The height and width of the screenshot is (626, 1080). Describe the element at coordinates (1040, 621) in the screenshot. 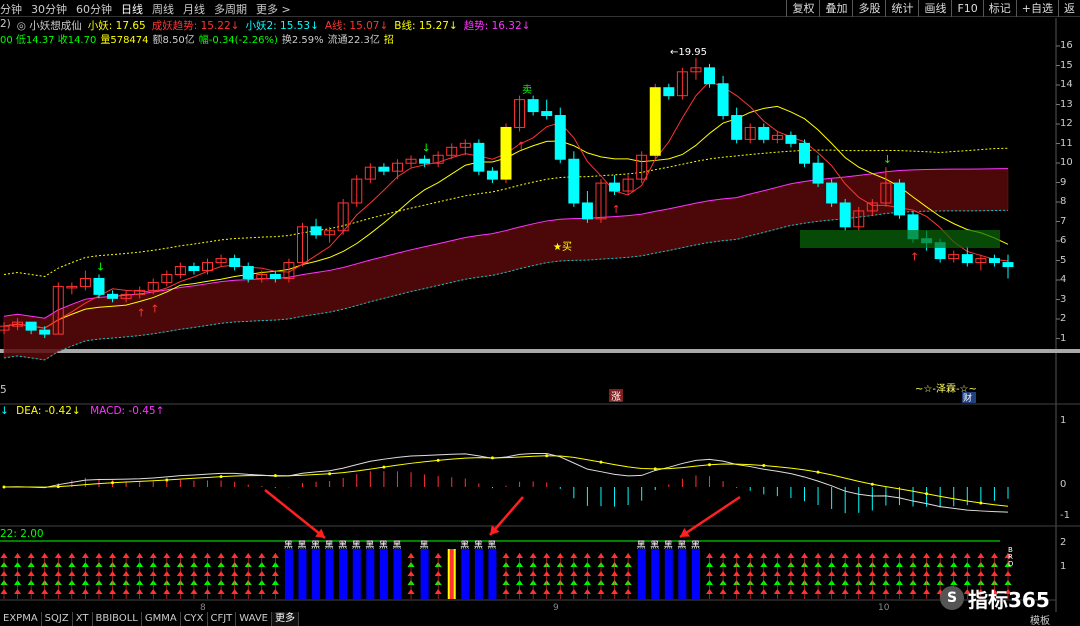

I see `template-status: 模板` at that location.